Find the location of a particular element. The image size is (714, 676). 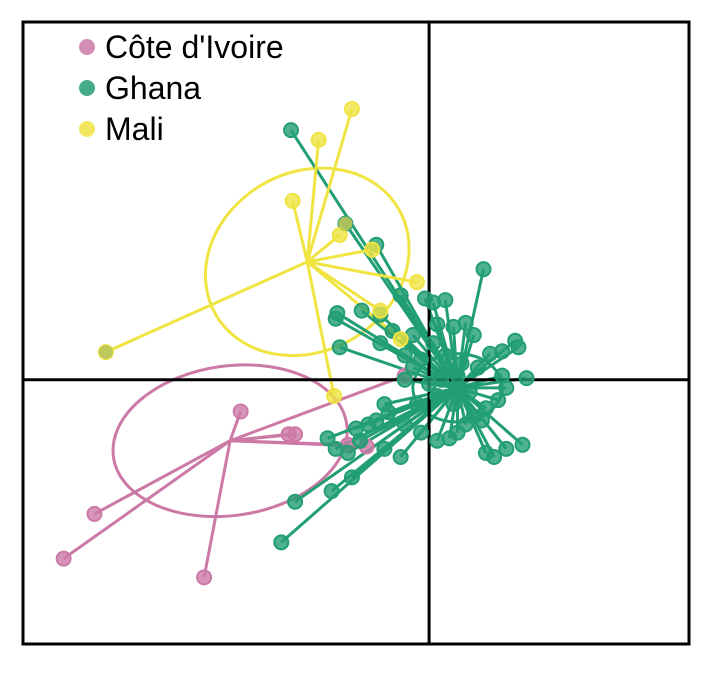

legend-item-cote-divoire: Côte d'Ivoire is located at coordinates (181, 47).